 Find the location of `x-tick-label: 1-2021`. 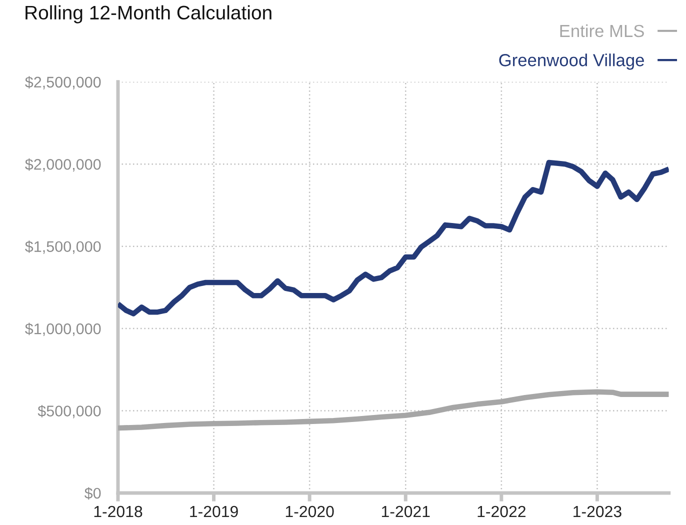

x-tick-label: 1-2021 is located at coordinates (406, 512).